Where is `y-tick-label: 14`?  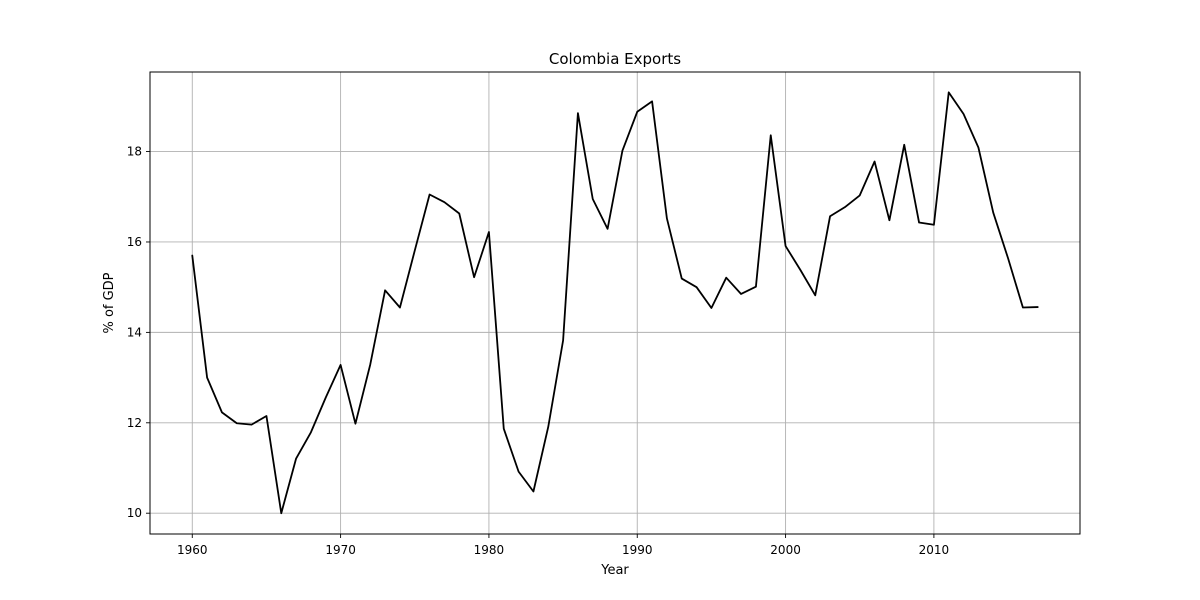
y-tick-label: 14 is located at coordinates (134, 332).